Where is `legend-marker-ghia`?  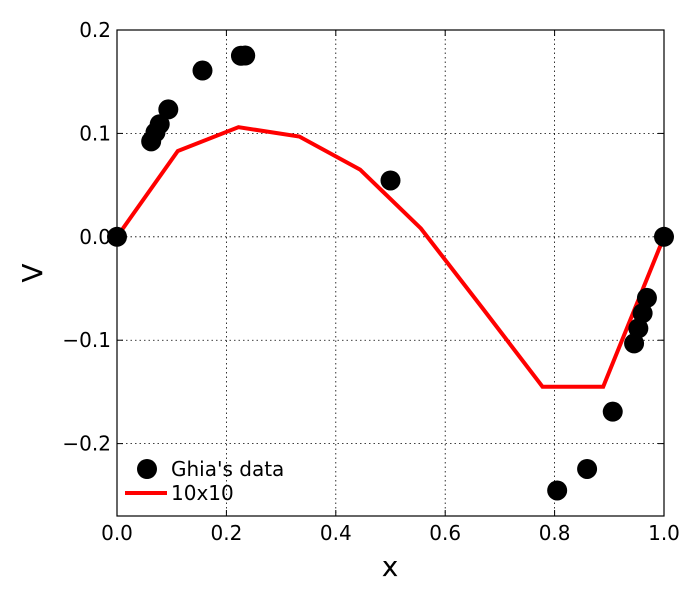 legend-marker-ghia is located at coordinates (147, 469).